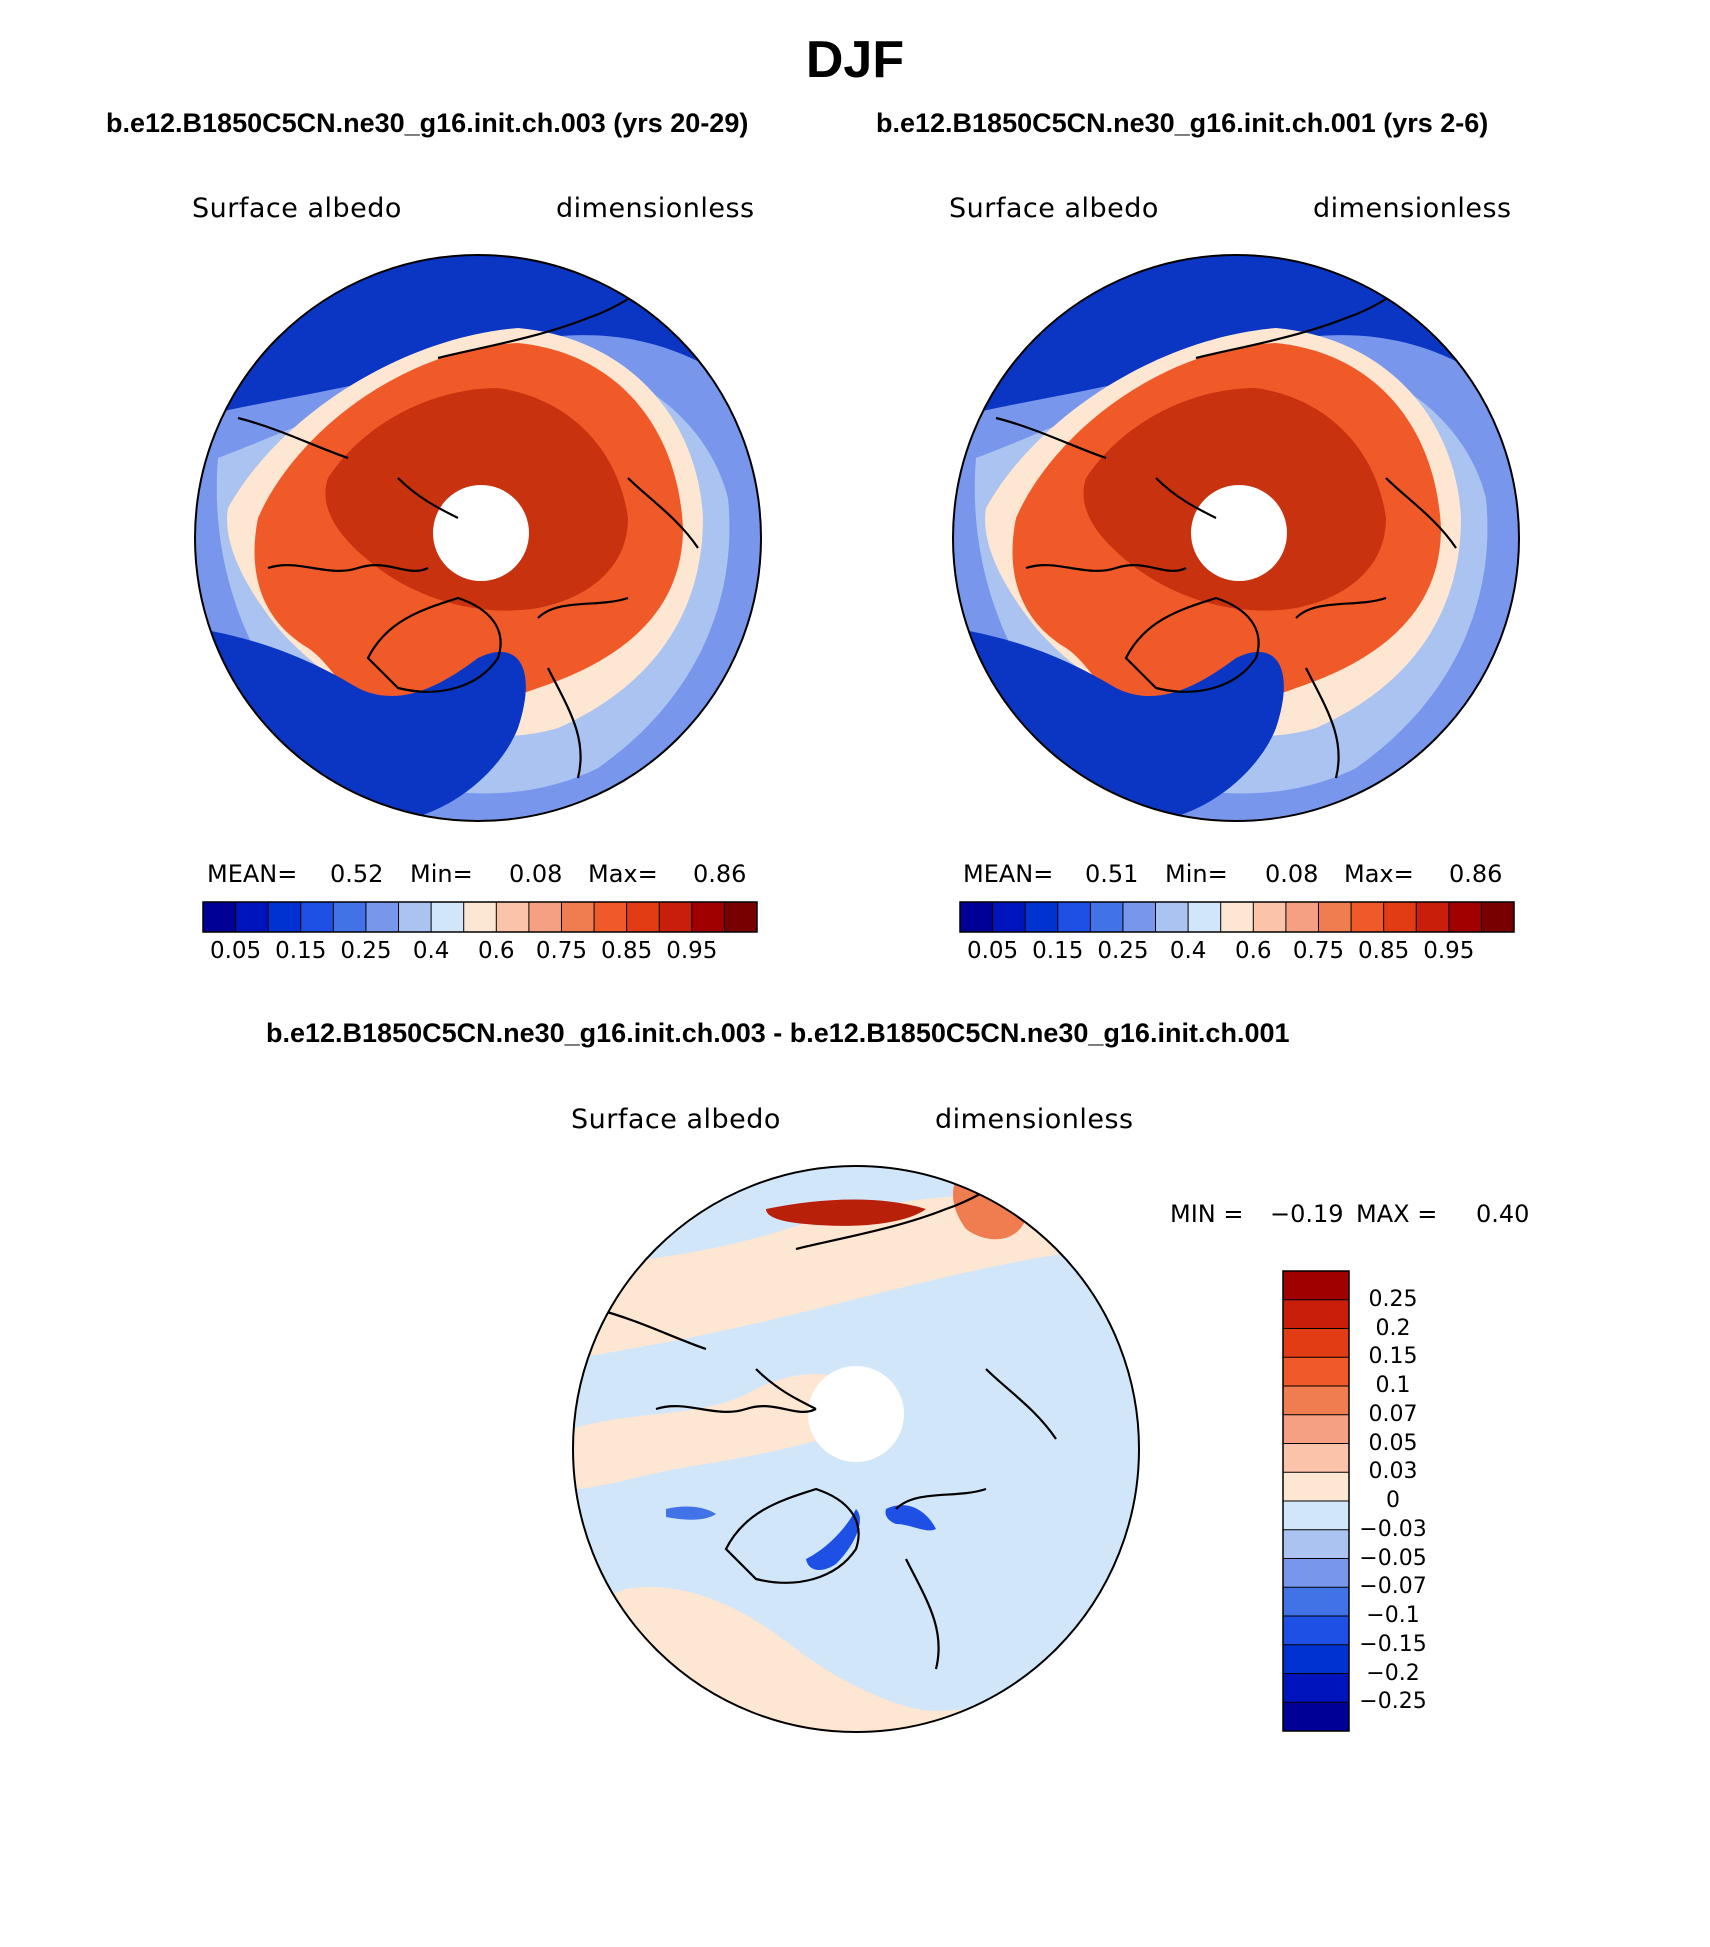  I want to click on panel2-map, so click(1236, 538).